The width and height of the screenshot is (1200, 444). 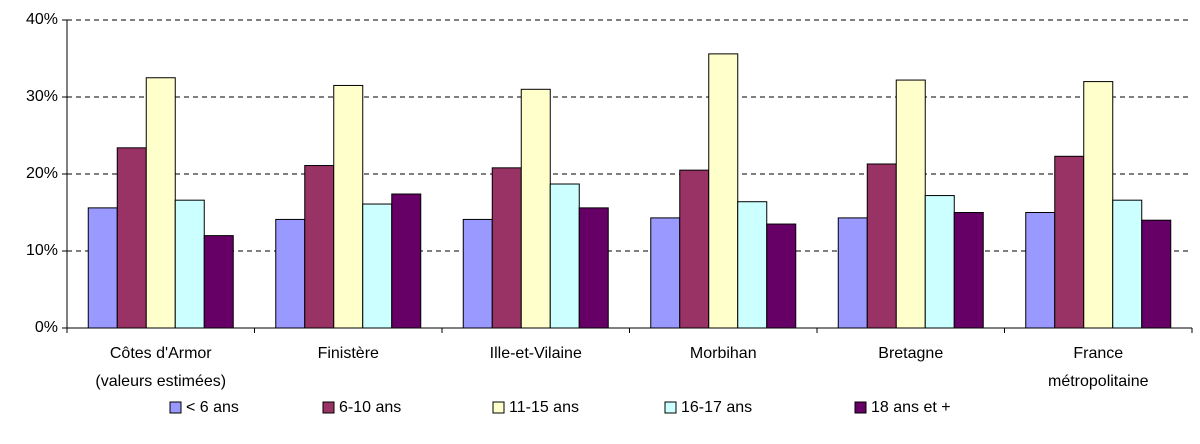 I want to click on x-tick-label: (valeurs estimées), so click(x=160, y=381).